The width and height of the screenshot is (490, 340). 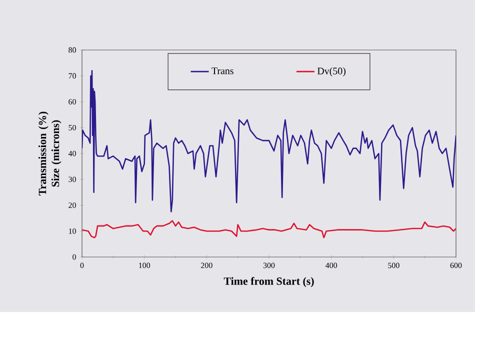 I want to click on y-axis-title: Transmission (%) Size (microns), so click(x=50, y=154).